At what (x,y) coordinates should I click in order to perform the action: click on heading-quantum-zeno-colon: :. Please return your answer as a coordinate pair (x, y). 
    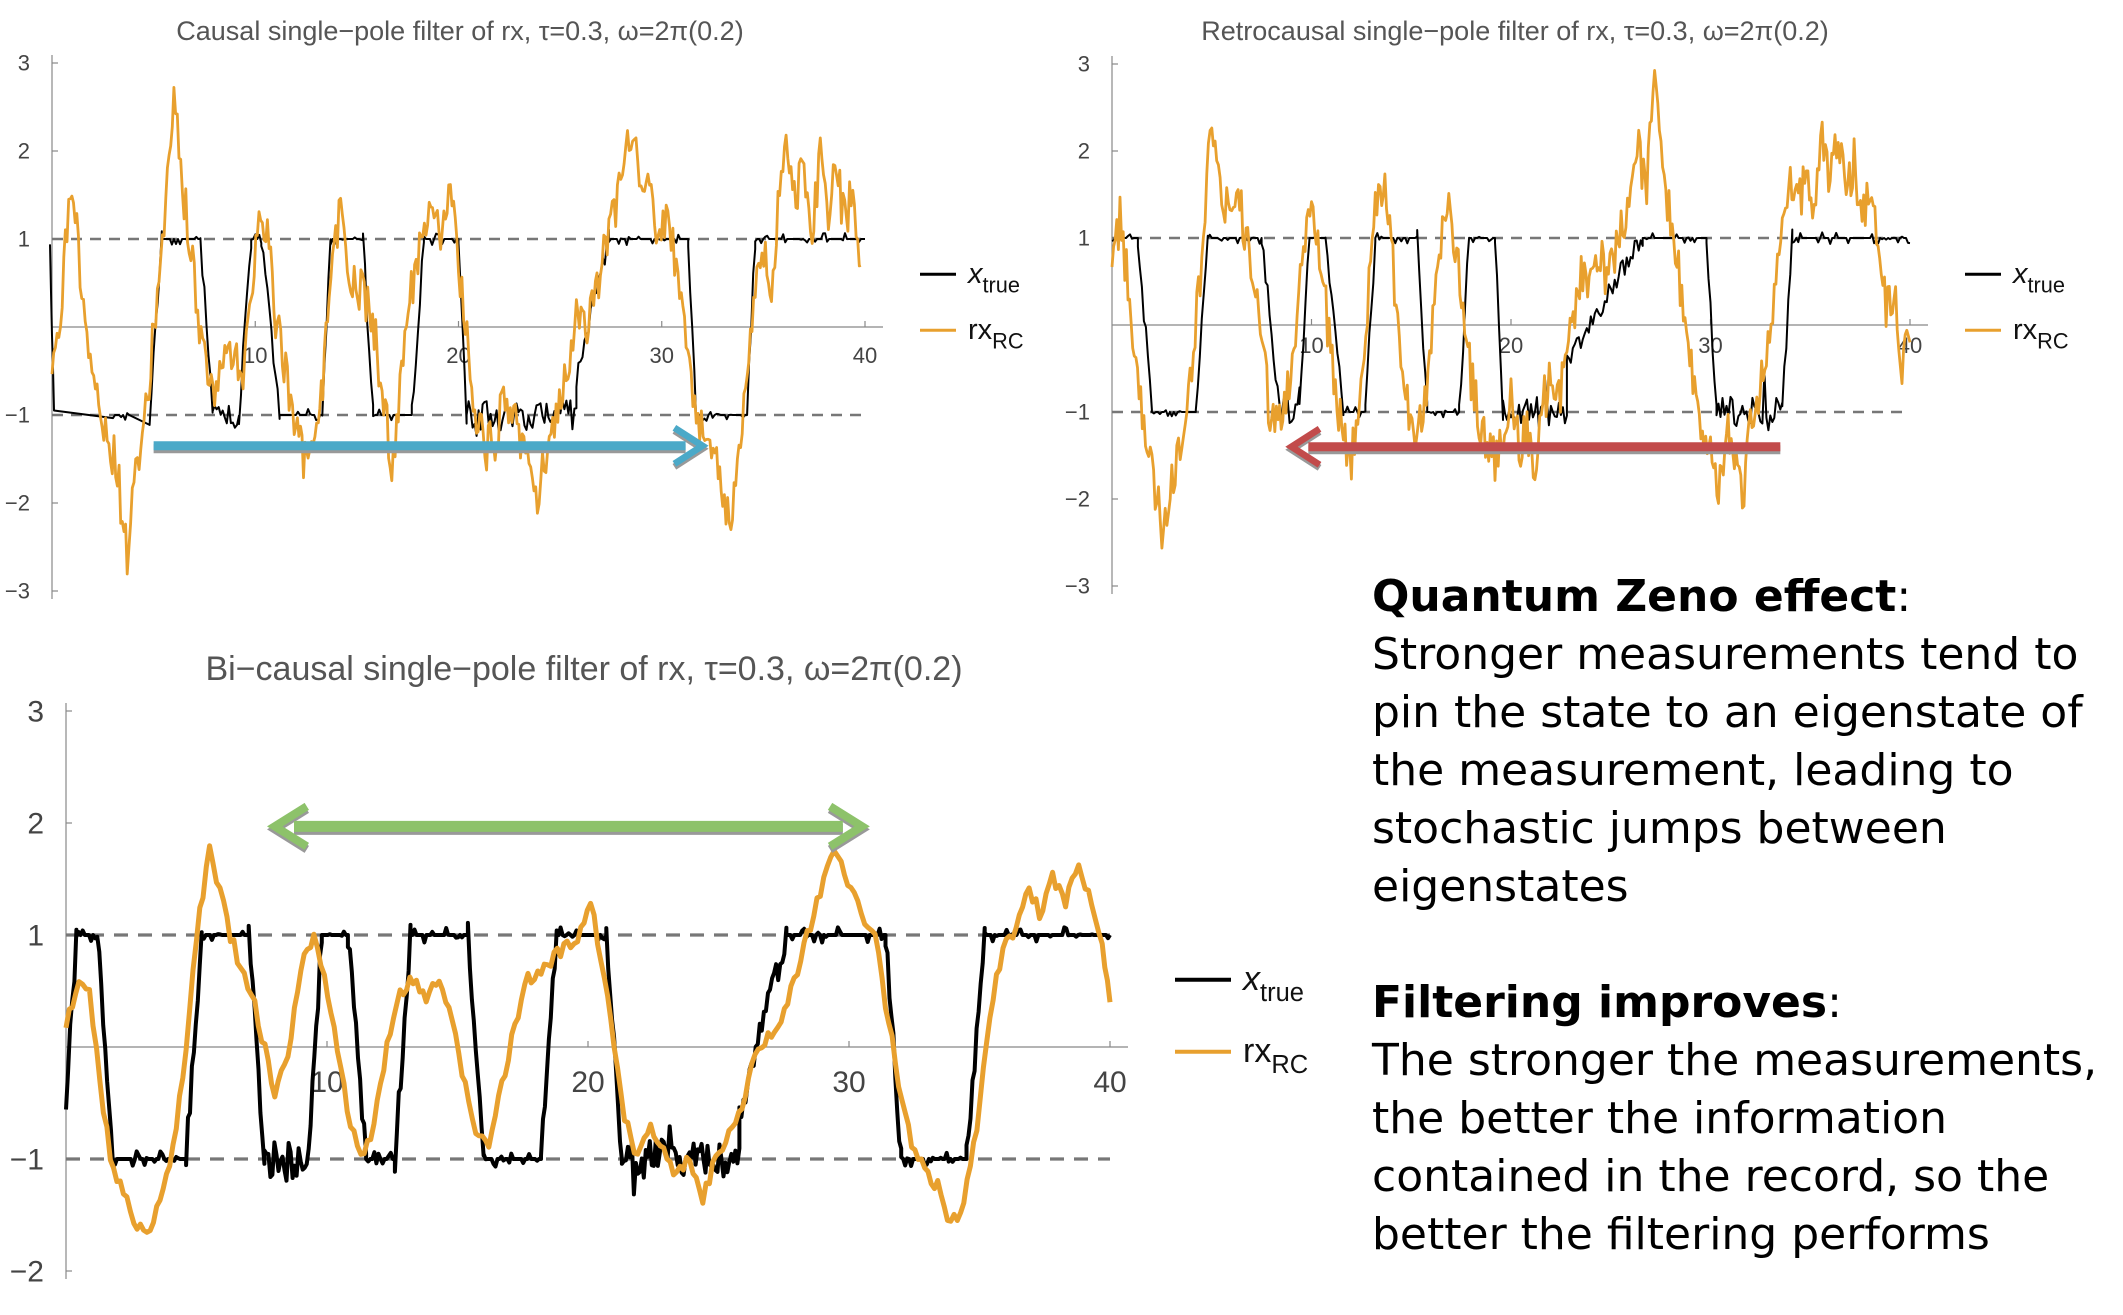
    Looking at the image, I should click on (1904, 596).